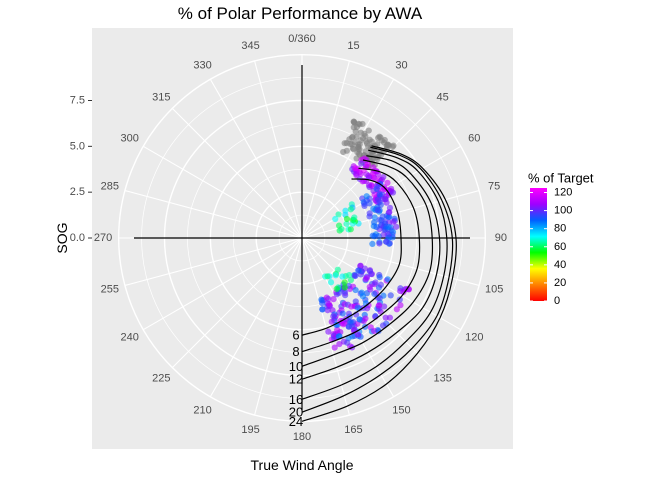  What do you see at coordinates (250, 430) in the screenshot?
I see `angle-tick-label: 195` at bounding box center [250, 430].